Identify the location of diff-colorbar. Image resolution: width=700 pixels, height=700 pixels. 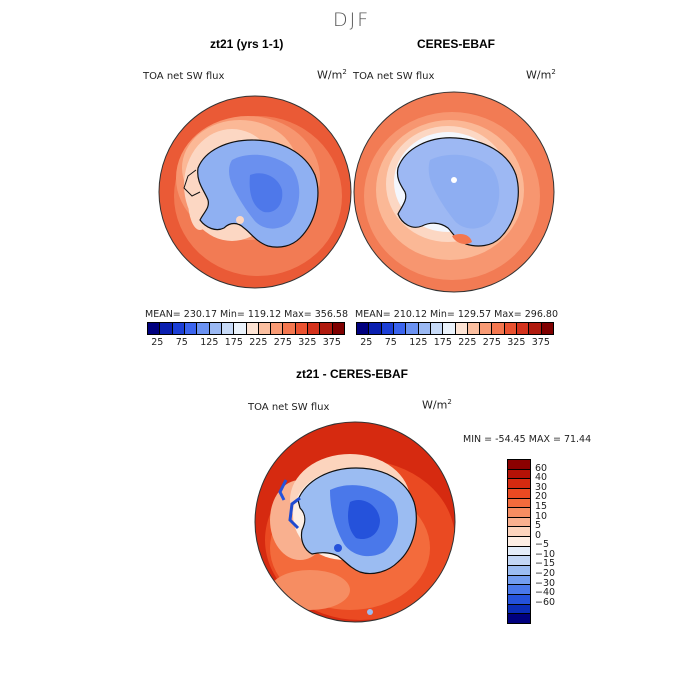
(519, 541).